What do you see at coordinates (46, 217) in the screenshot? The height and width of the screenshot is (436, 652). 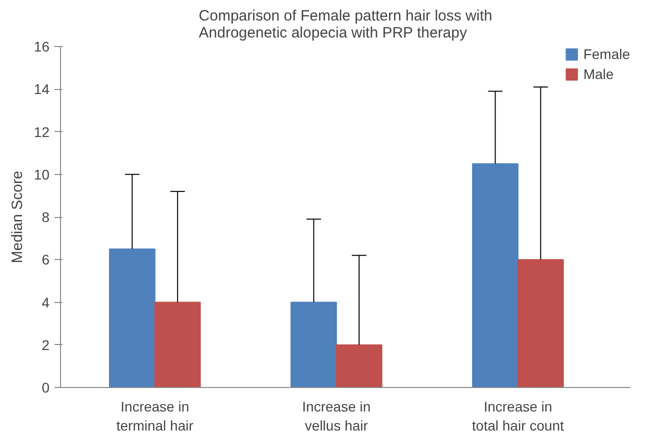 I see `y-tick-label: 8` at bounding box center [46, 217].